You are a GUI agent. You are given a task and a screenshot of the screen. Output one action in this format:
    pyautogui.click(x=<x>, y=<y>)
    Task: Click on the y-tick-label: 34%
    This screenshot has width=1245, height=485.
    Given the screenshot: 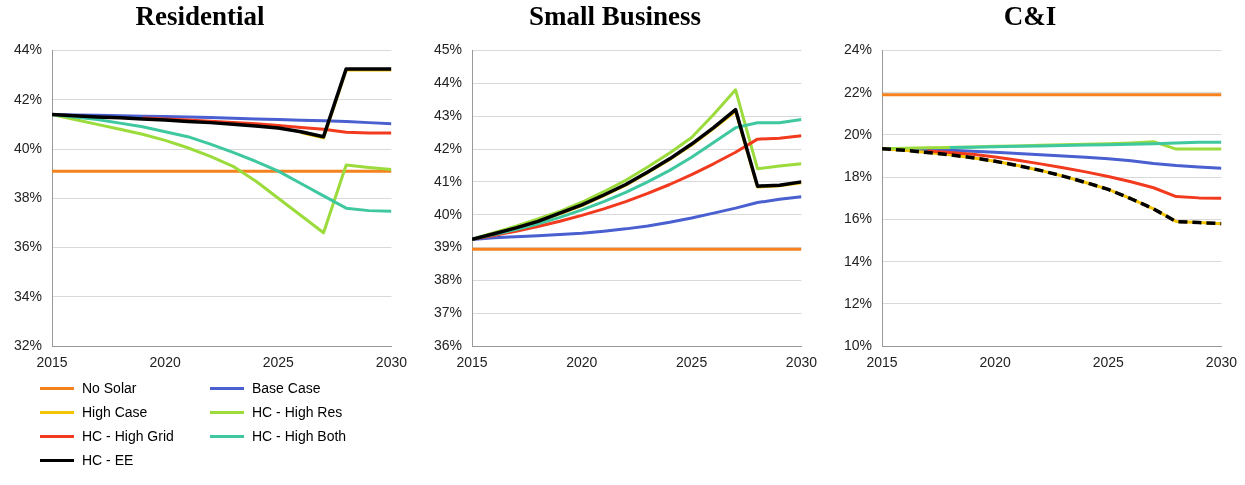 What is the action you would take?
    pyautogui.click(x=28, y=295)
    